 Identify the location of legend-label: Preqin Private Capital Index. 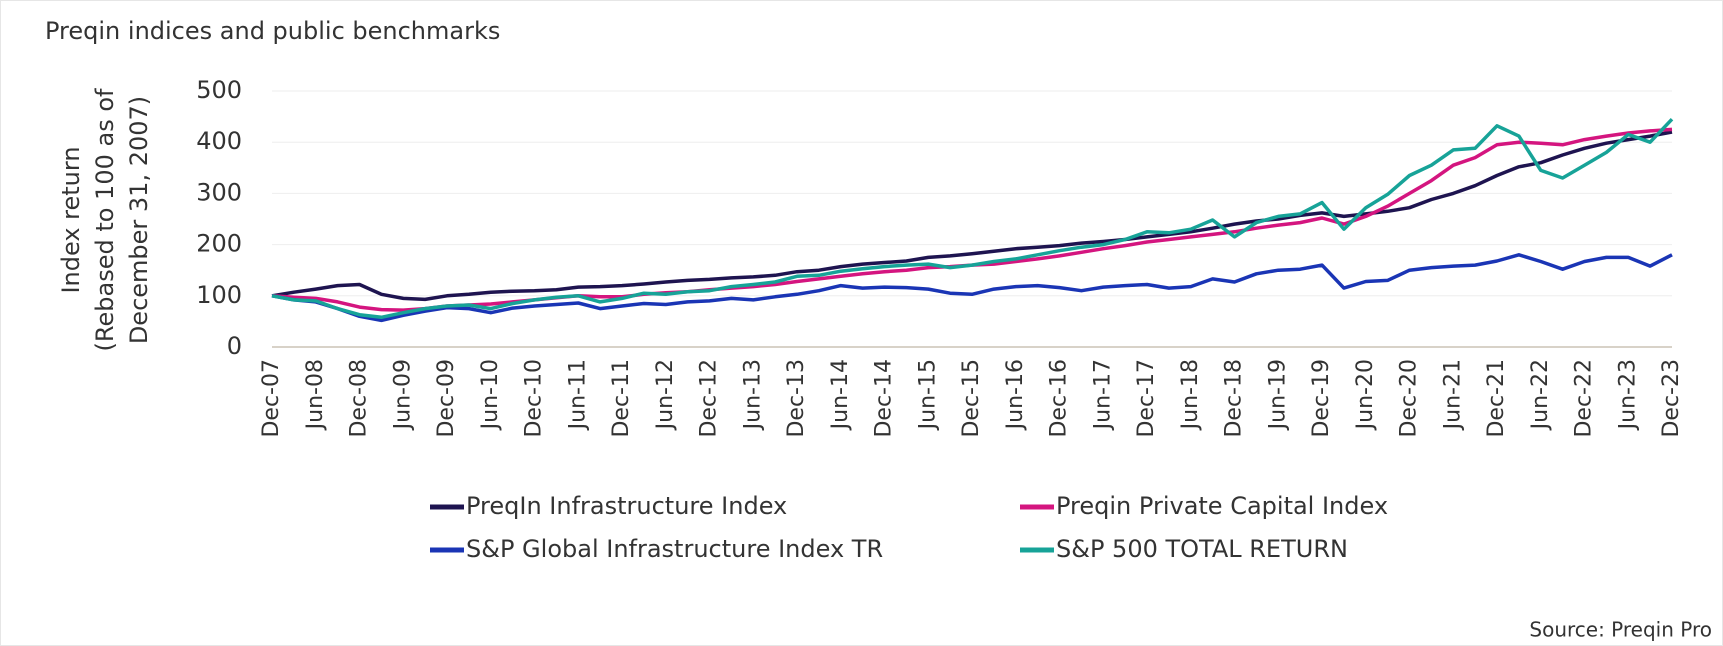
(1222, 506).